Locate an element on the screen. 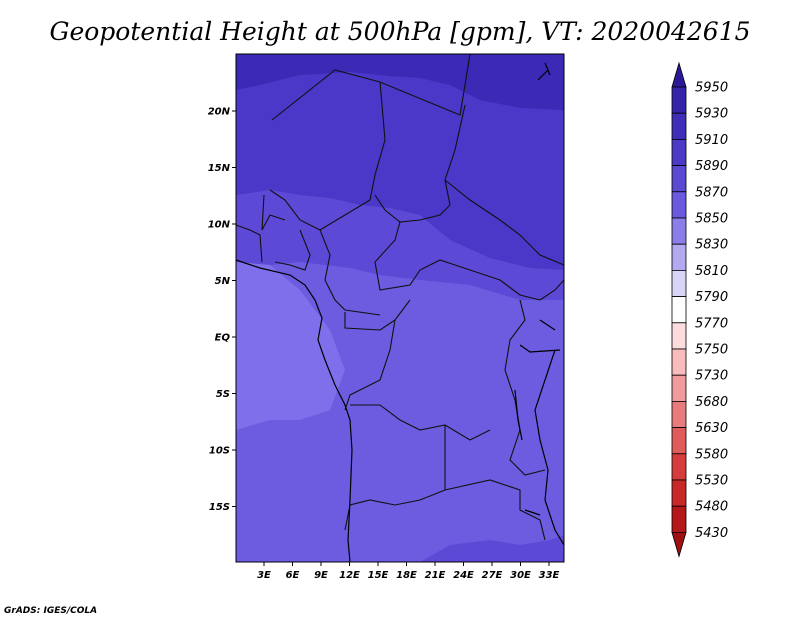  lat-label: 15S is located at coordinates (219, 507).